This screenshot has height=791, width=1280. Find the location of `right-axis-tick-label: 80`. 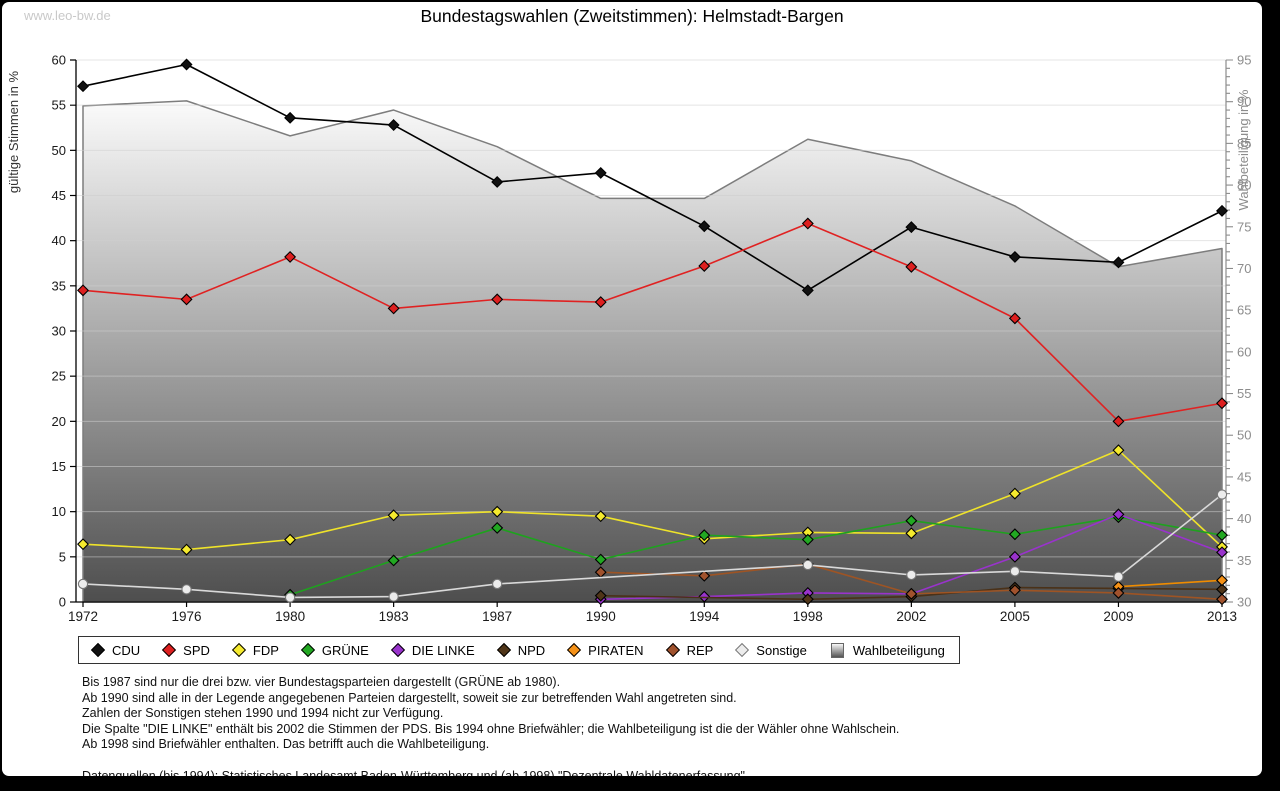

right-axis-tick-label: 80 is located at coordinates (1244, 185).